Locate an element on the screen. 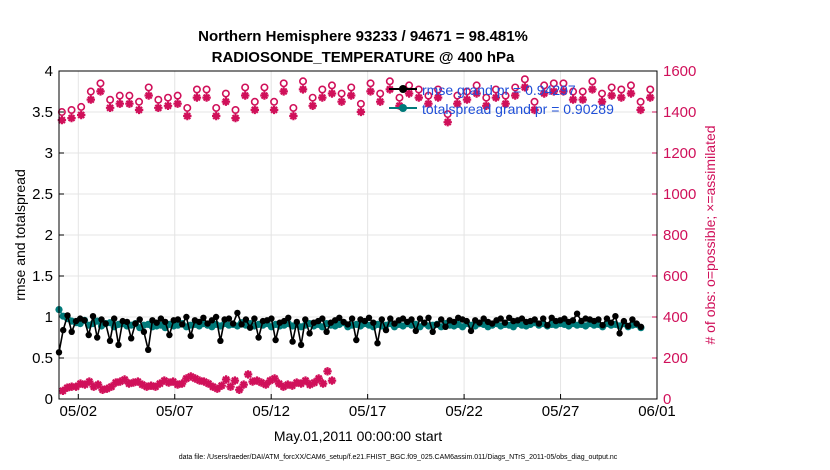 The image size is (830, 470). y-left-tick-label: 3.5 is located at coordinates (42, 112).